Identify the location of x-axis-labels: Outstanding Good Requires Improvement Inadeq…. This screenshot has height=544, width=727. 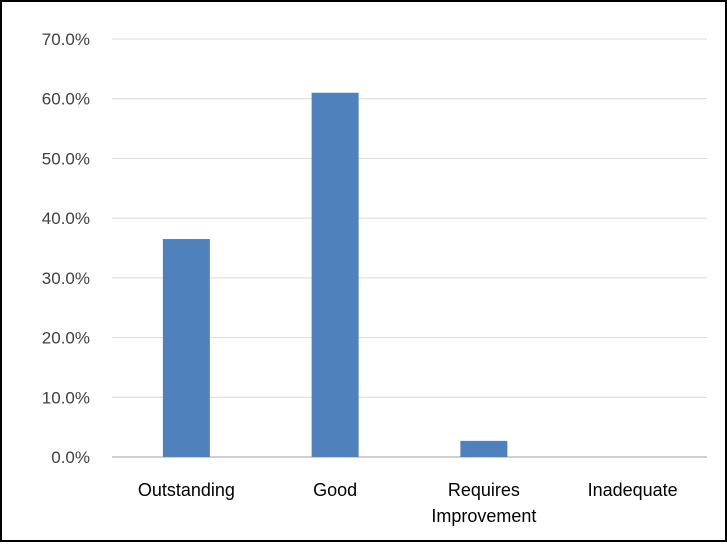
(408, 503).